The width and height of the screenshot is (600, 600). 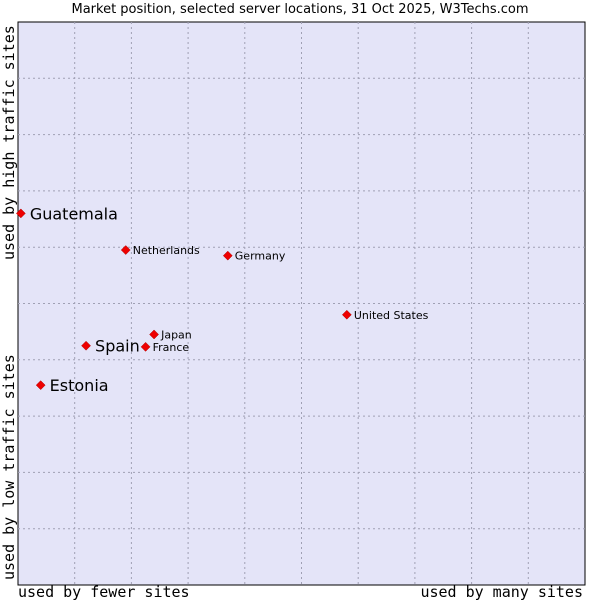 What do you see at coordinates (9, 467) in the screenshot?
I see `y-axis-label-low: used by low traffic sites` at bounding box center [9, 467].